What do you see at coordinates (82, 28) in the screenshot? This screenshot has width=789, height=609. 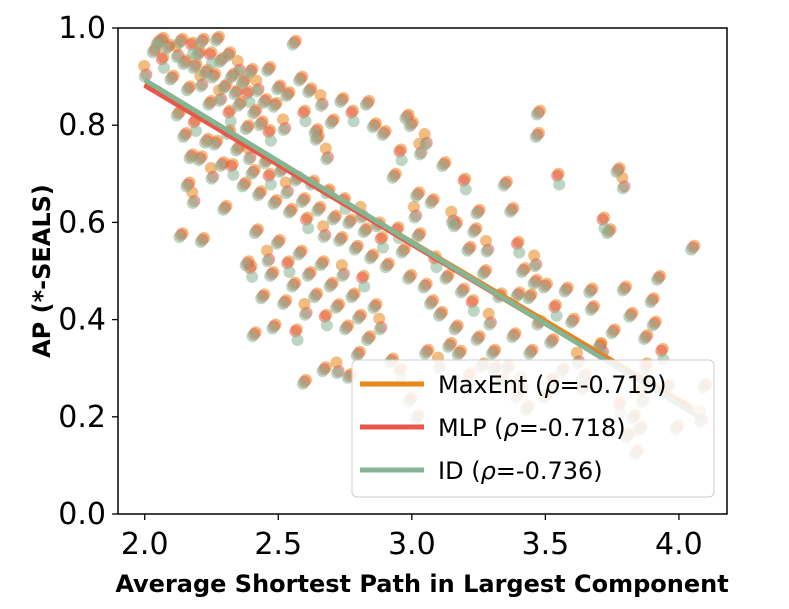 I see `y-tick-label: 1.0` at bounding box center [82, 28].